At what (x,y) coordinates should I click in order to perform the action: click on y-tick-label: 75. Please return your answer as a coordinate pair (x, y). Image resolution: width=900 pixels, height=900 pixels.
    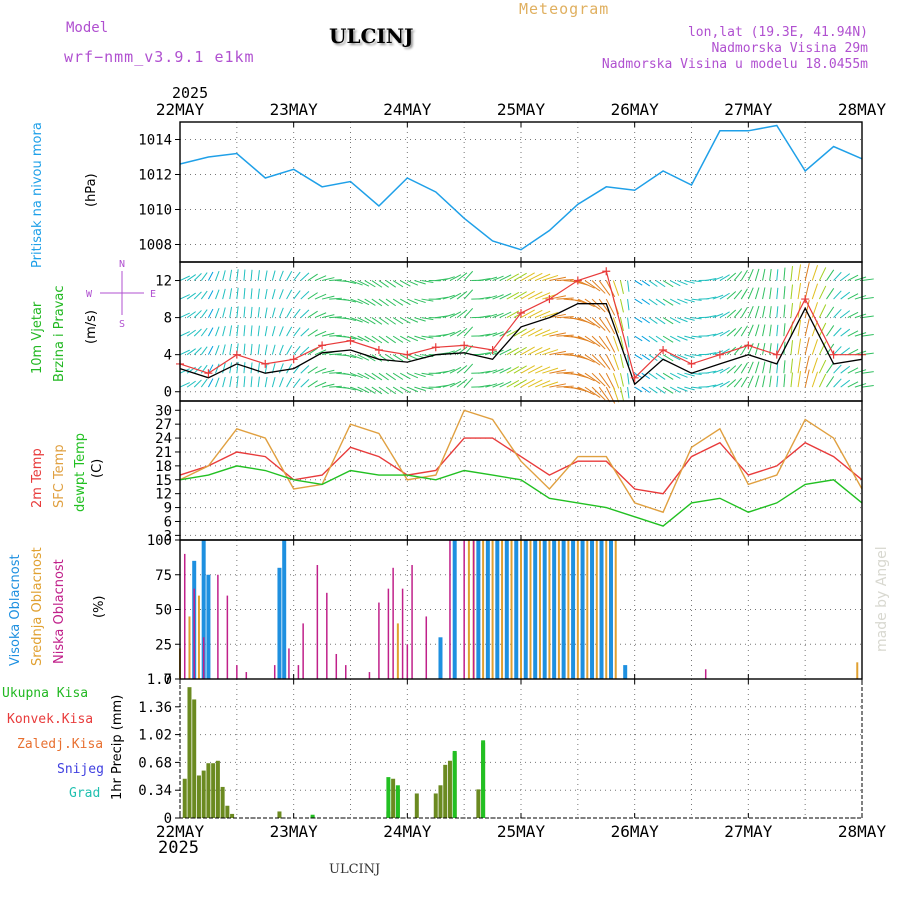
    Looking at the image, I should click on (163, 576).